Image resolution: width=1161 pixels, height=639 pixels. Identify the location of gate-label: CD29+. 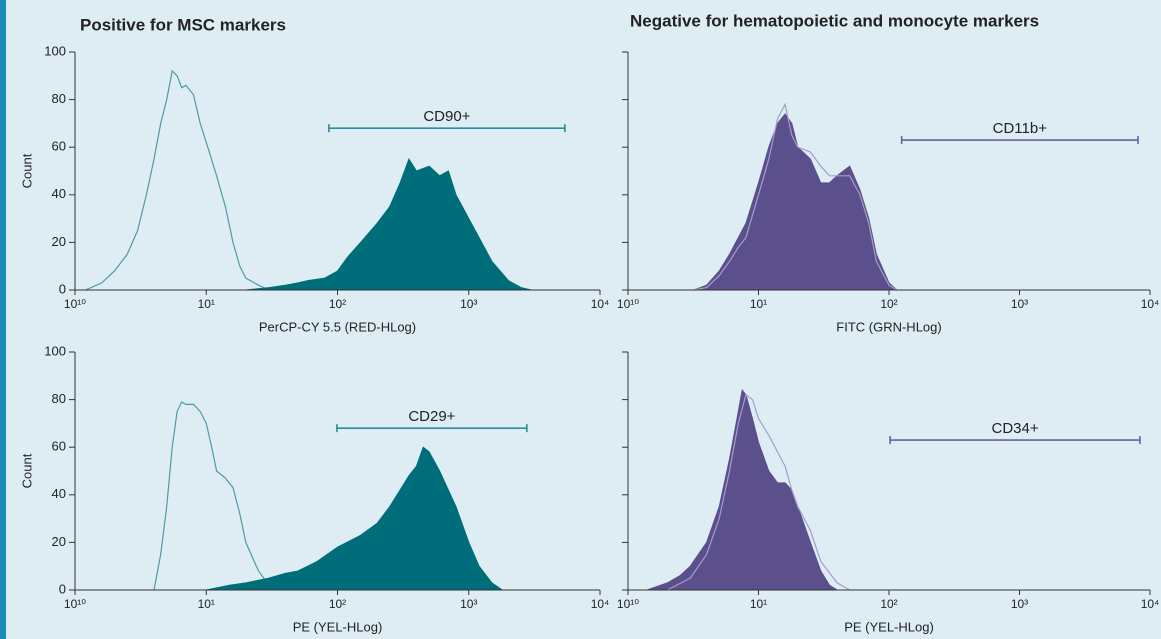
(431, 416).